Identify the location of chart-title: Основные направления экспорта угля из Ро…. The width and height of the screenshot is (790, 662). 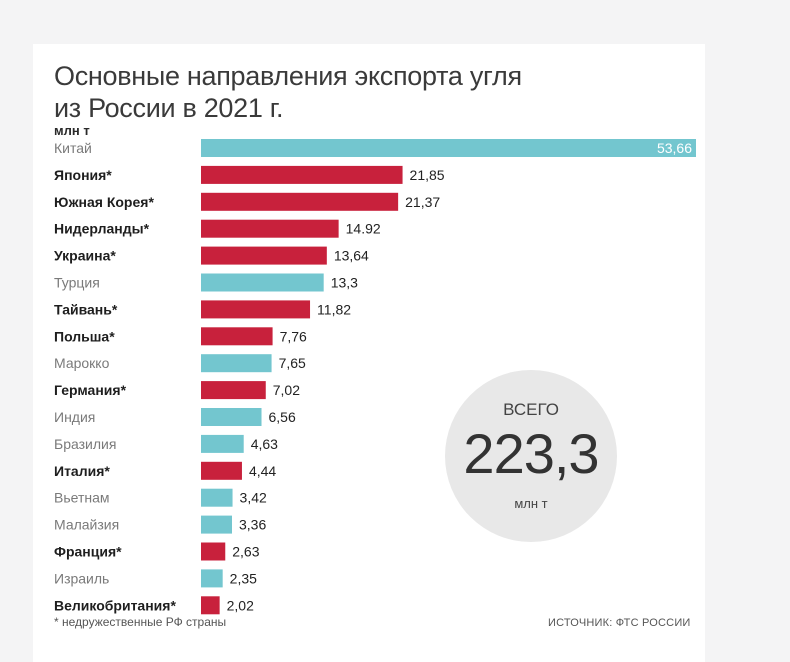
(288, 92).